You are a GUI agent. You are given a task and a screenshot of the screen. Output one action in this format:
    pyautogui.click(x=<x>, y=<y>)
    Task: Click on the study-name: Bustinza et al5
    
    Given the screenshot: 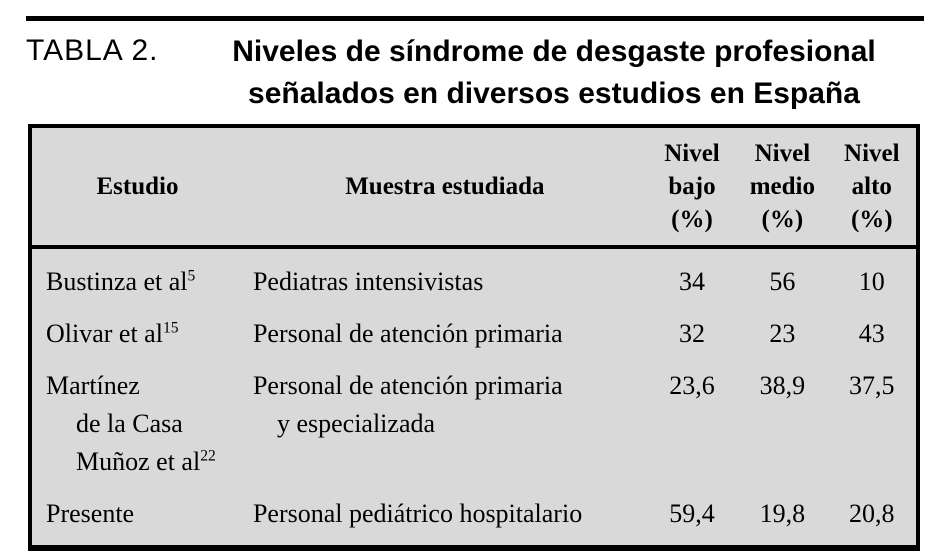 What is the action you would take?
    pyautogui.click(x=144, y=282)
    